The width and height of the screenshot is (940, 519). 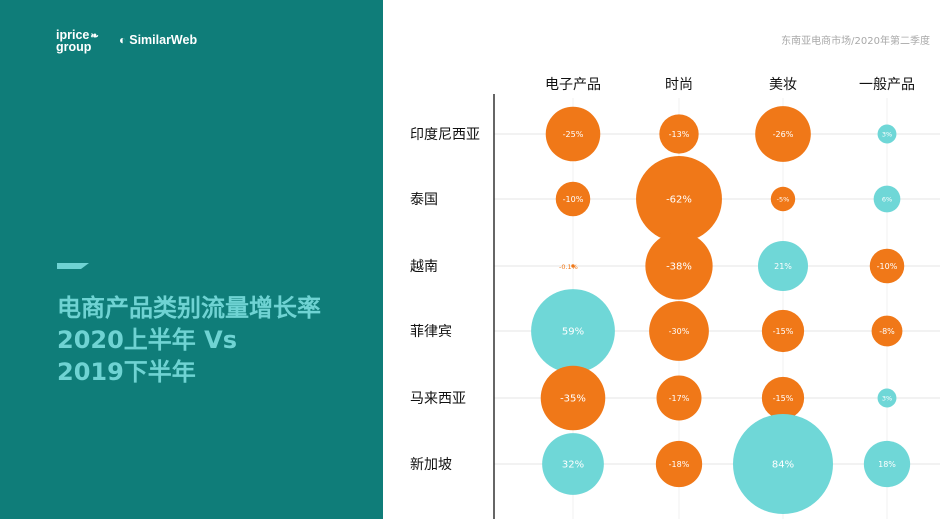 I want to click on similarweb-logo-text: SimilarWeb, so click(x=163, y=40).